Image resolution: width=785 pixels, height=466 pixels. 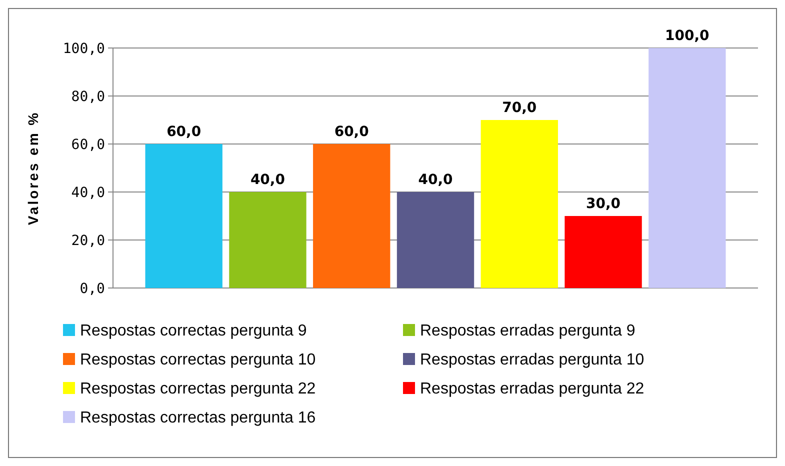 What do you see at coordinates (687, 36) in the screenshot?
I see `data-label: 100,0` at bounding box center [687, 36].